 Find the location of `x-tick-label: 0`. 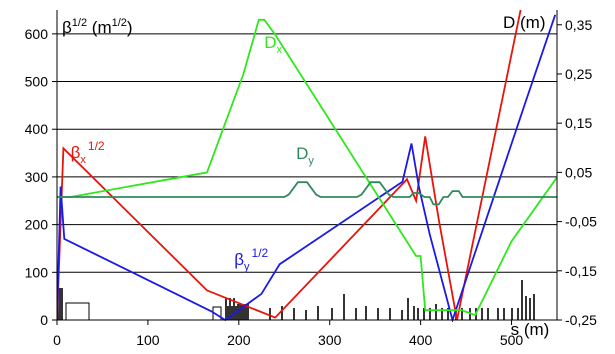

x-tick-label: 0 is located at coordinates (57, 340).